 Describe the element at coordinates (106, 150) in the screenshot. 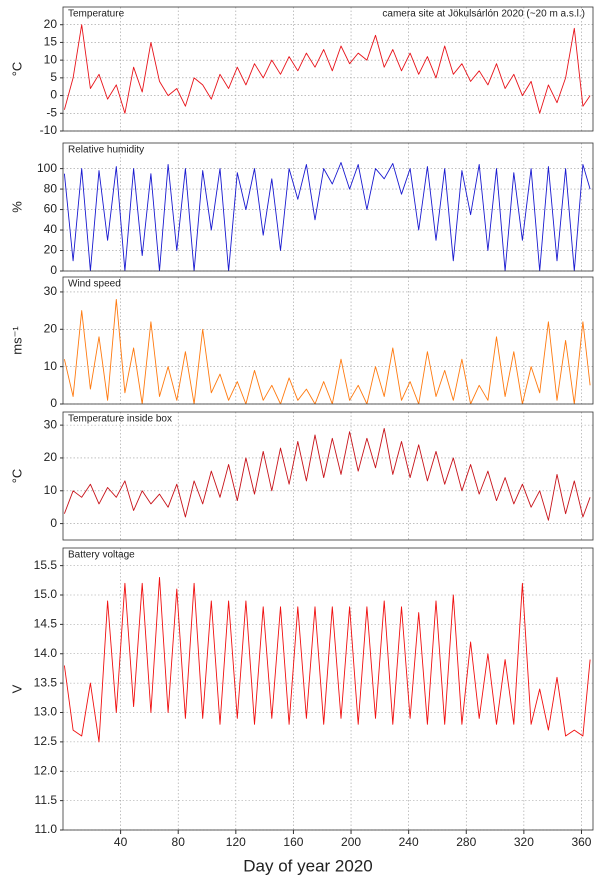

I see `panel-title: Relative humidity` at that location.